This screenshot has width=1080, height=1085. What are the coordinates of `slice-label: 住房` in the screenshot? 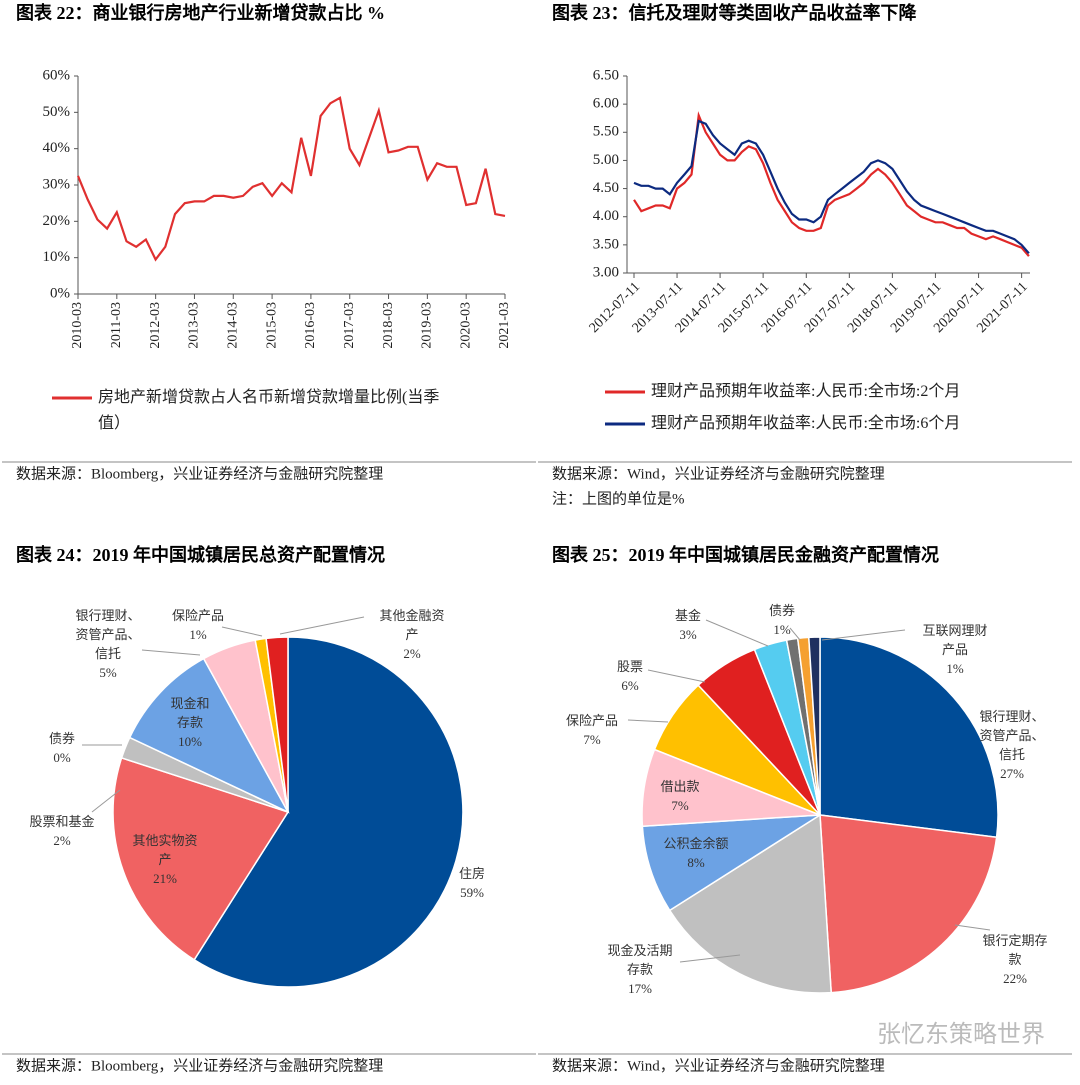 It's located at (472, 873).